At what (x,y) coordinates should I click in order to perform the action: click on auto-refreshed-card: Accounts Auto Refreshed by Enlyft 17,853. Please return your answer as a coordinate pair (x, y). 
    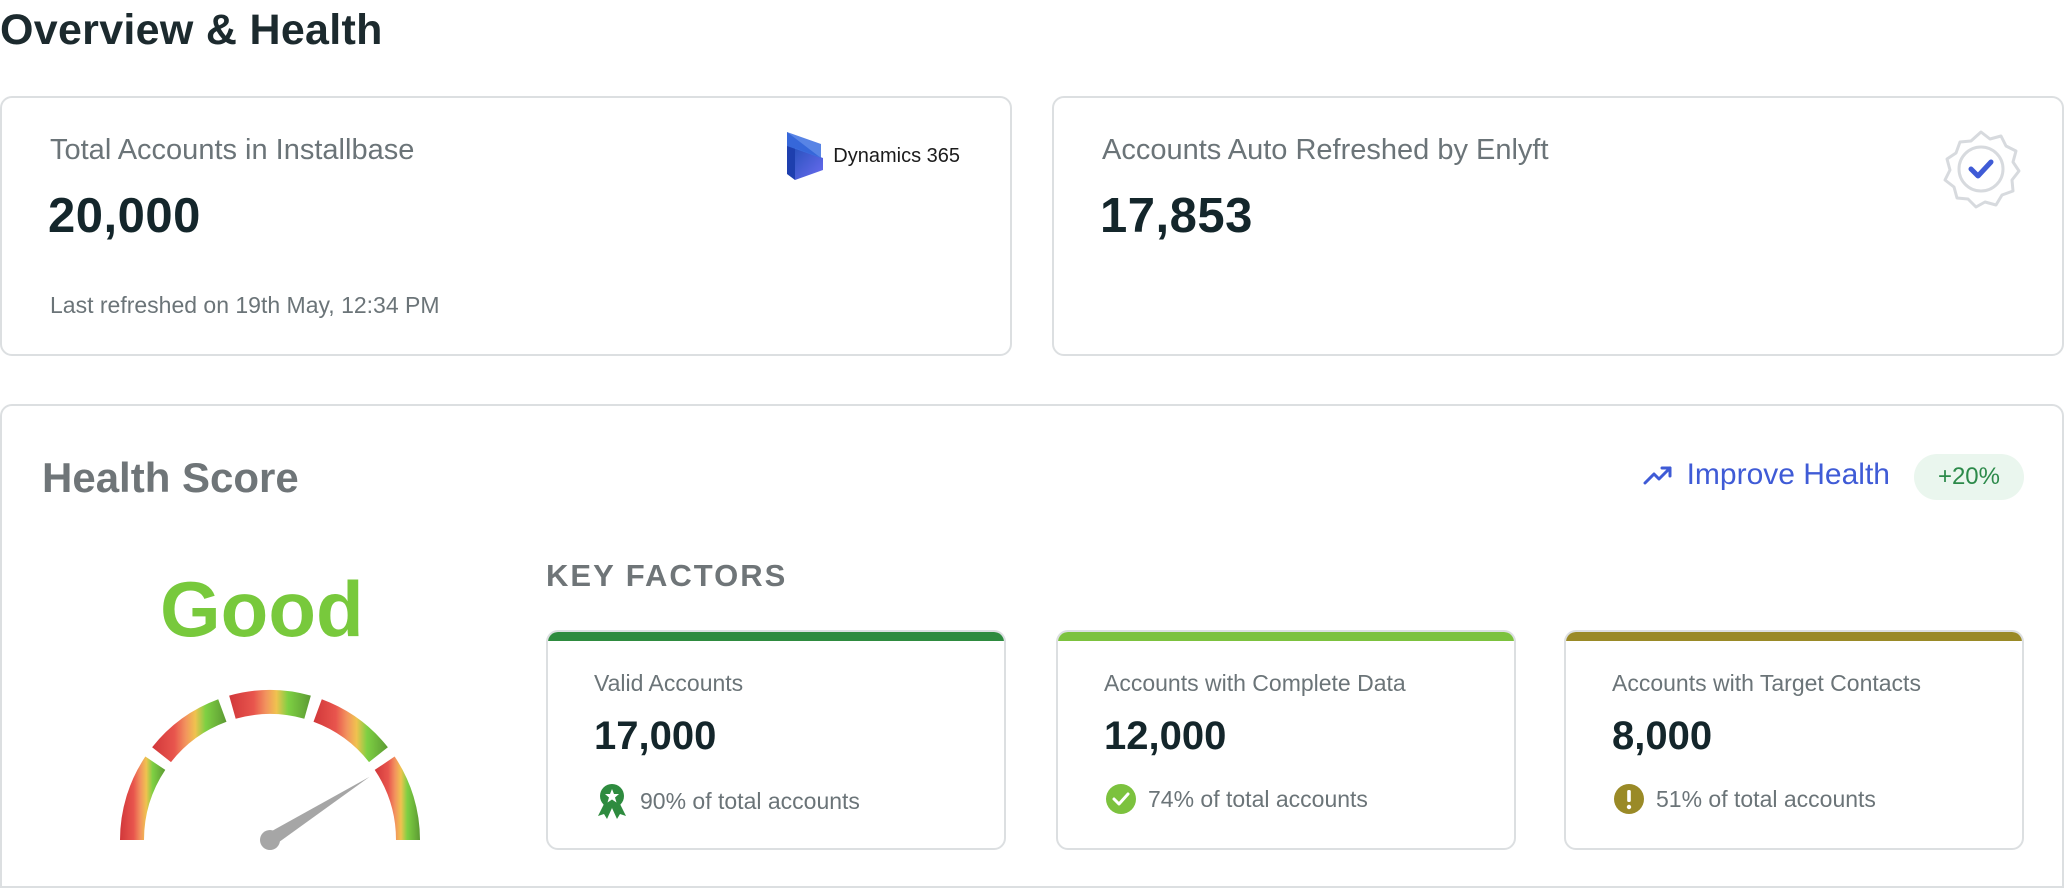
    Looking at the image, I should click on (1558, 226).